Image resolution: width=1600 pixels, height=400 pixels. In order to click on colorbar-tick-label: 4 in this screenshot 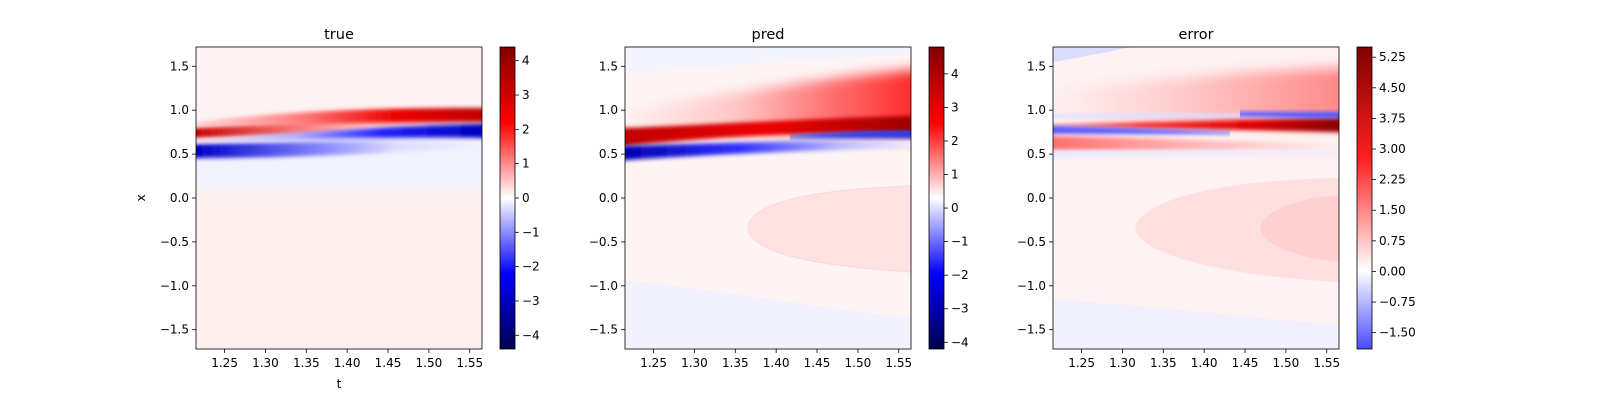, I will do `click(955, 74)`.